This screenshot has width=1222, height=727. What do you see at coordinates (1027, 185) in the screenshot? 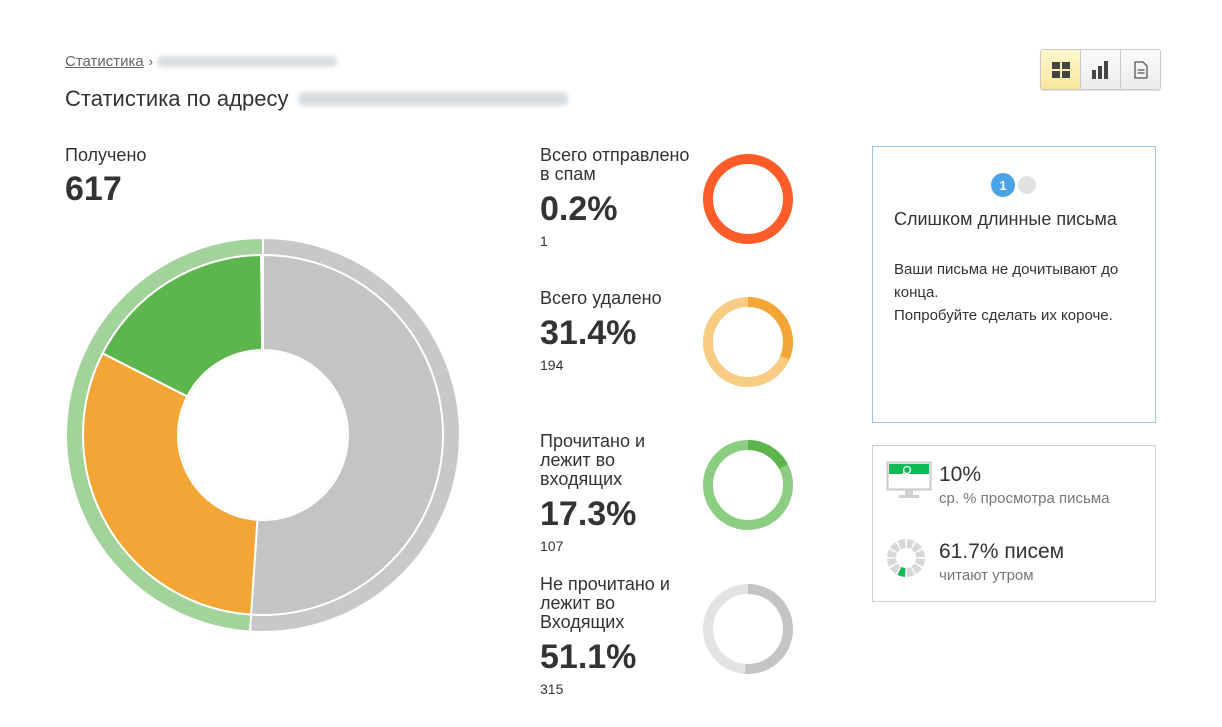
I see `tip-page-dot-inactive` at bounding box center [1027, 185].